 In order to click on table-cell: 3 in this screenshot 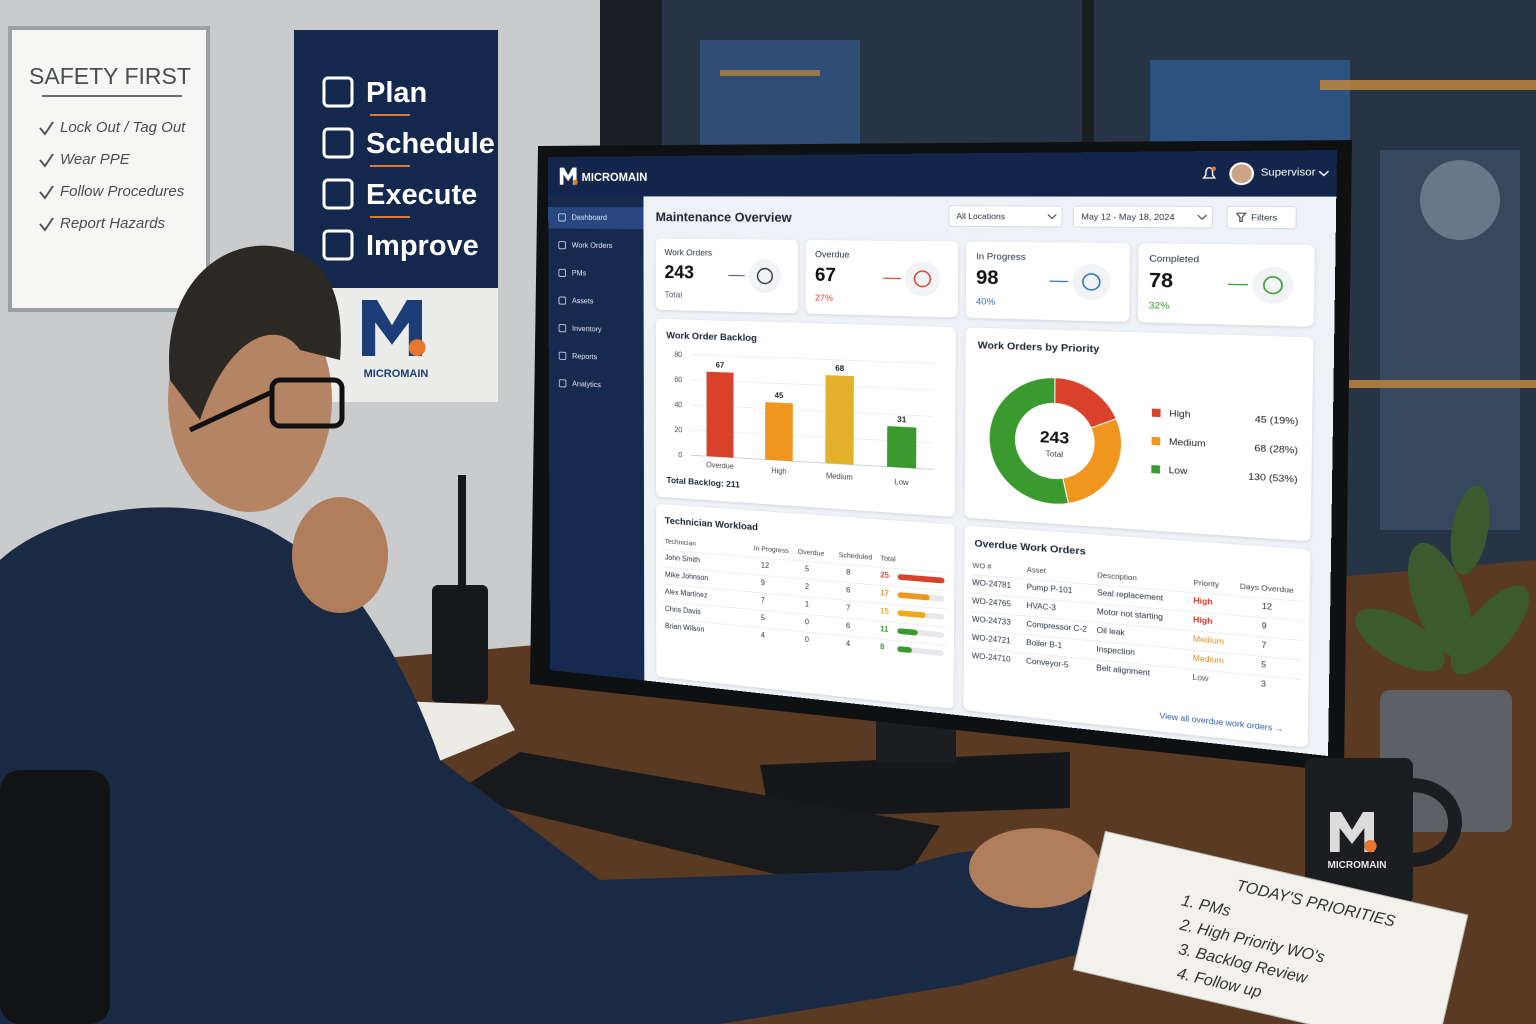, I will do `click(1263, 684)`.